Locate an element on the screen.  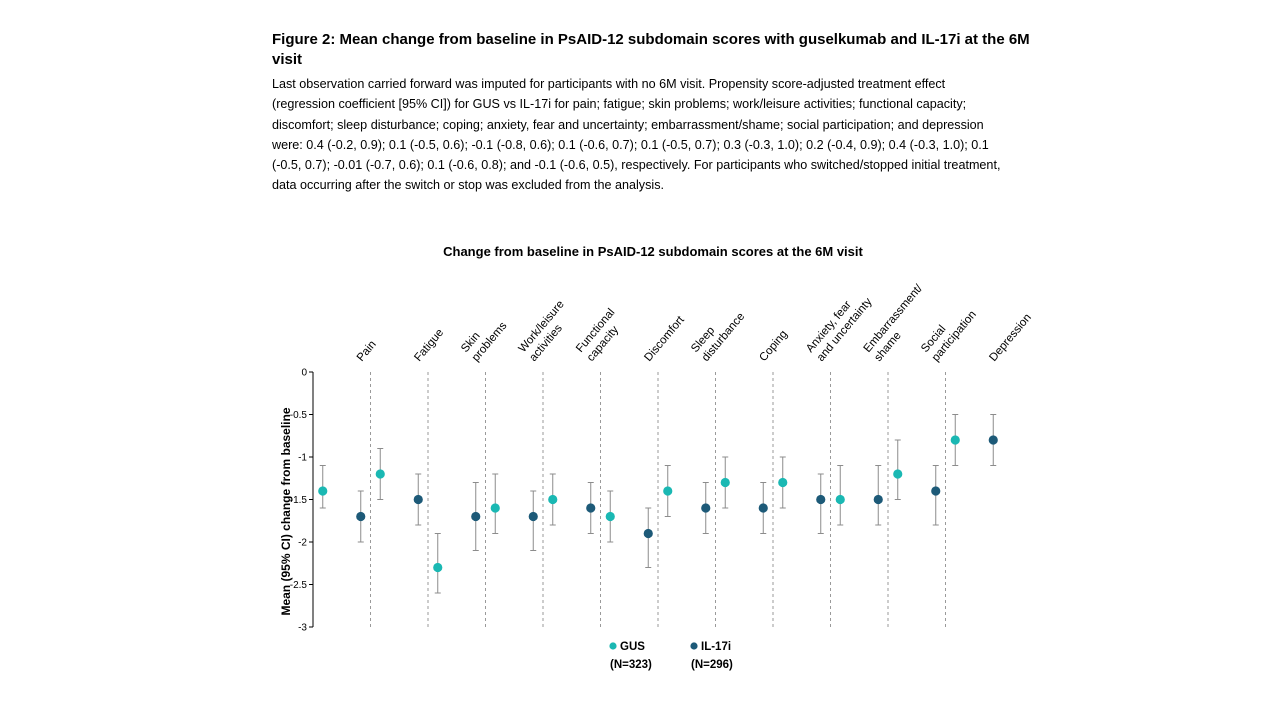
y-tick-label: -3 is located at coordinates (302, 628).